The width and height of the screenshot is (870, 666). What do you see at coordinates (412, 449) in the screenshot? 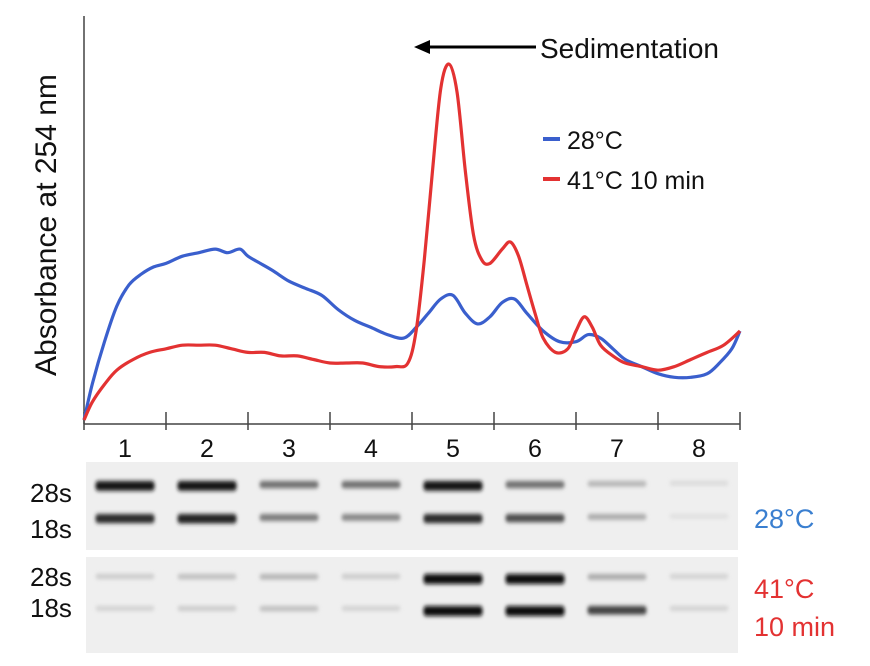
I see `tick-labels: 1 2 3 4 5 6 7 8` at bounding box center [412, 449].